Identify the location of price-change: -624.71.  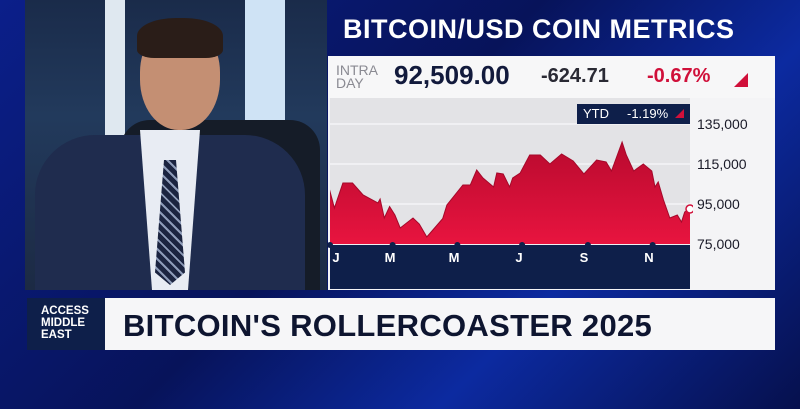
(575, 76).